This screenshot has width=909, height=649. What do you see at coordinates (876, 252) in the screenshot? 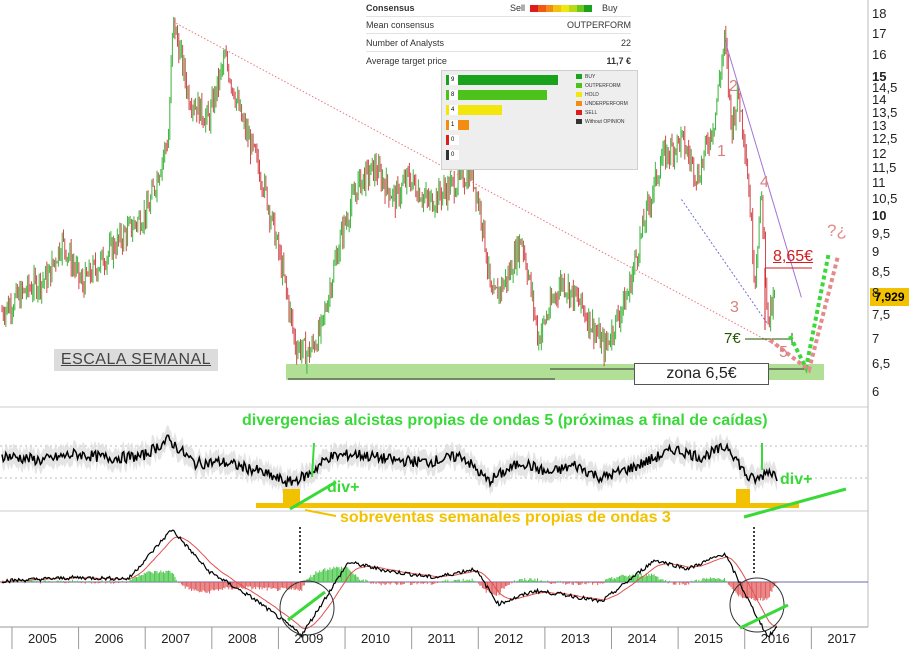
I see `y-tick-label: 9` at bounding box center [876, 252].